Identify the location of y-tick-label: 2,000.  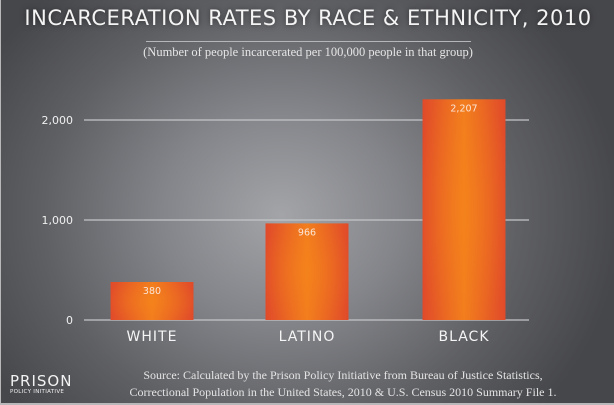
(58, 120).